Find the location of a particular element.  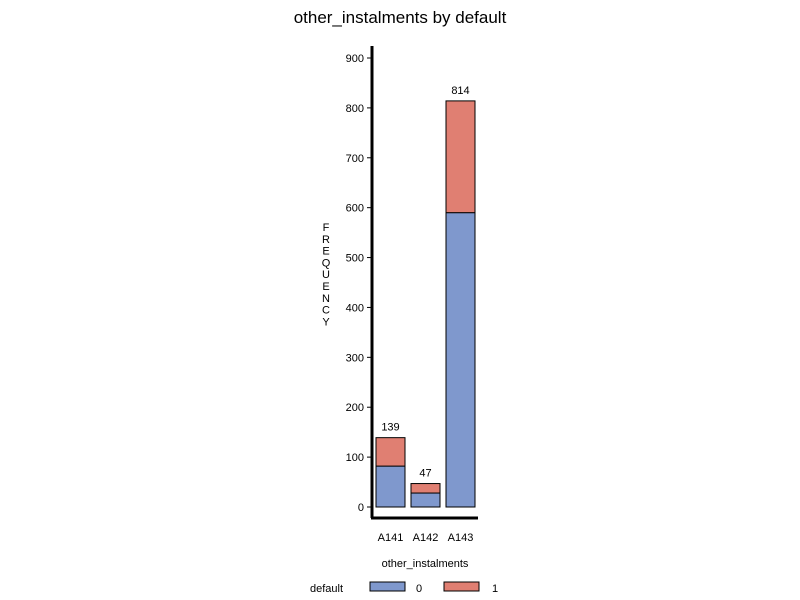

legend: default 0 1 is located at coordinates (404, 588).